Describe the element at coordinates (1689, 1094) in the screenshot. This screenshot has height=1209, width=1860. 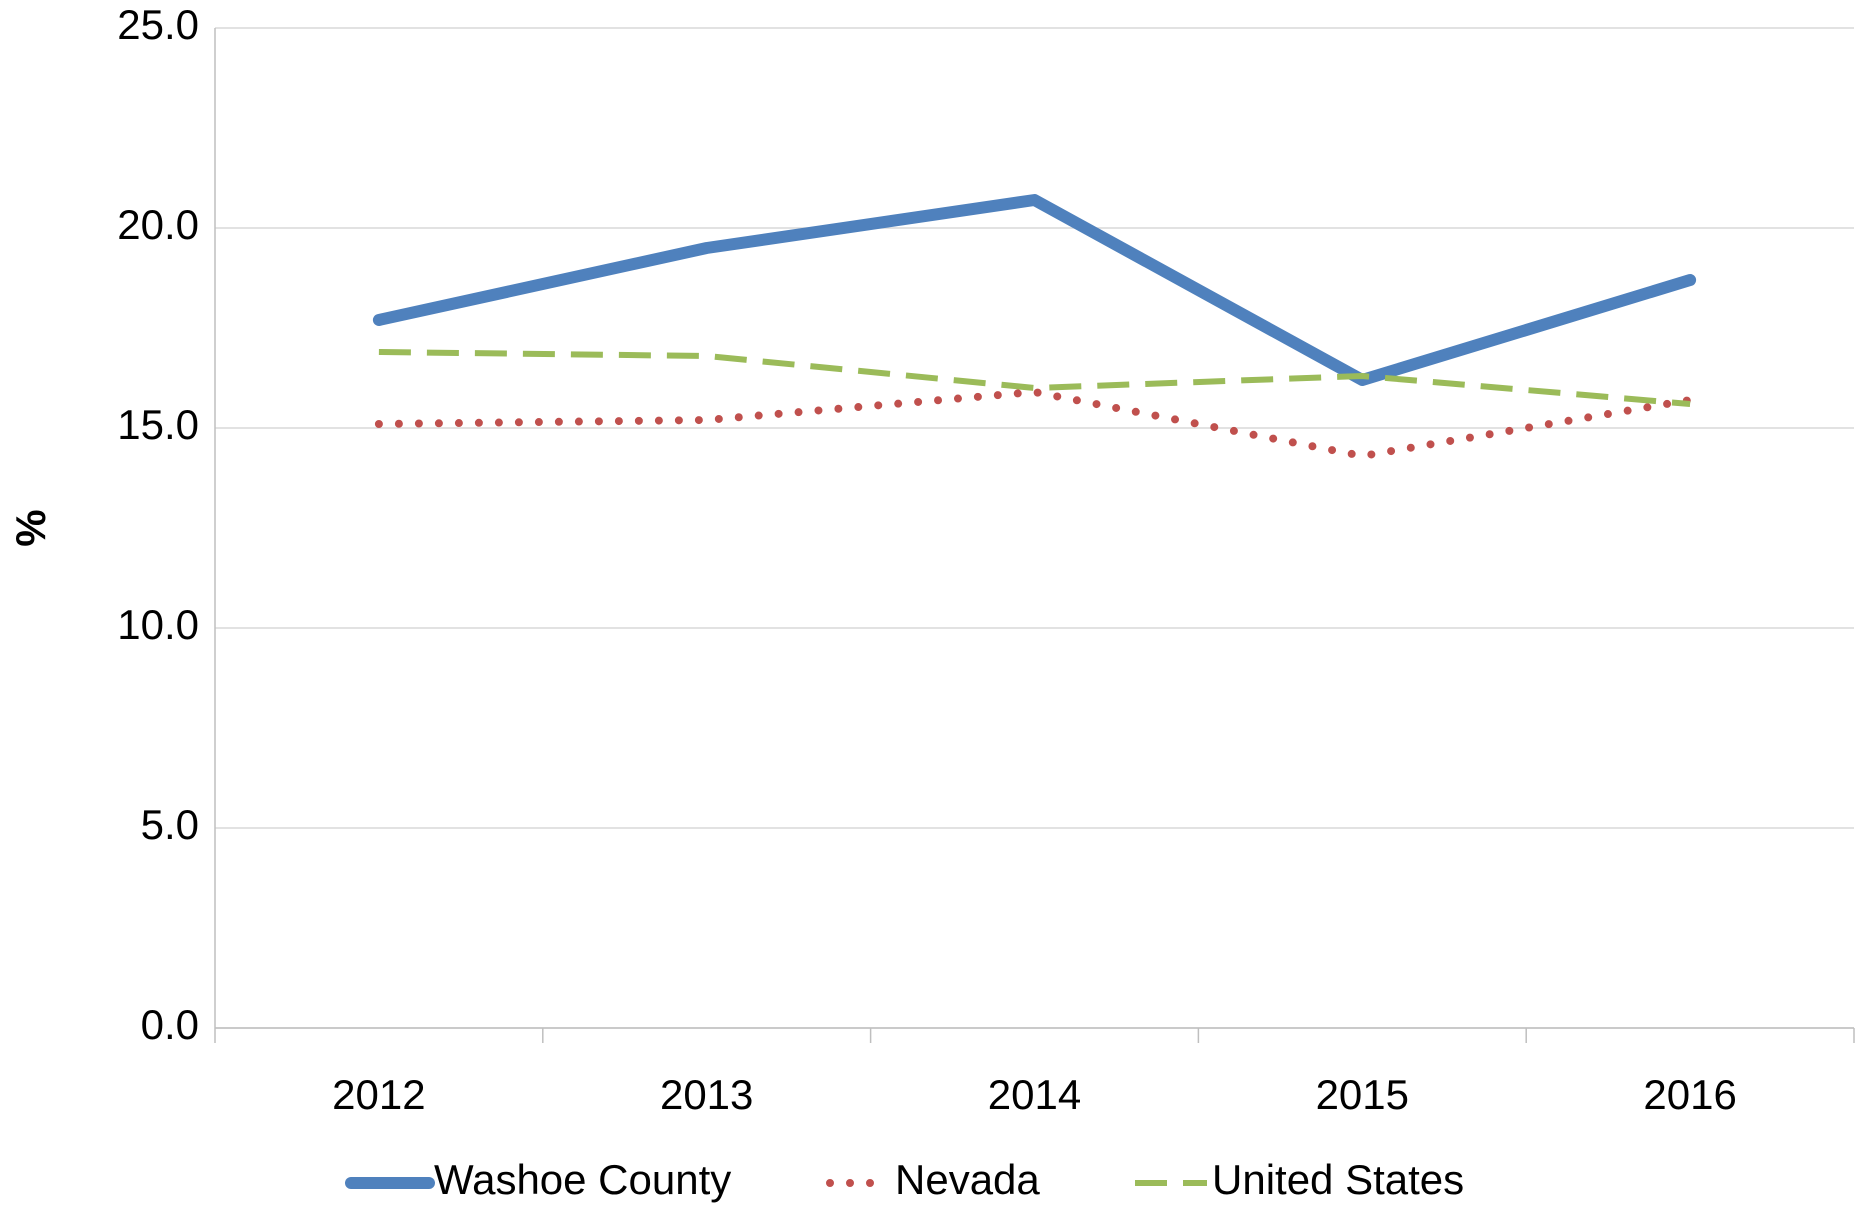
I see `x-tick-label: 2016` at that location.